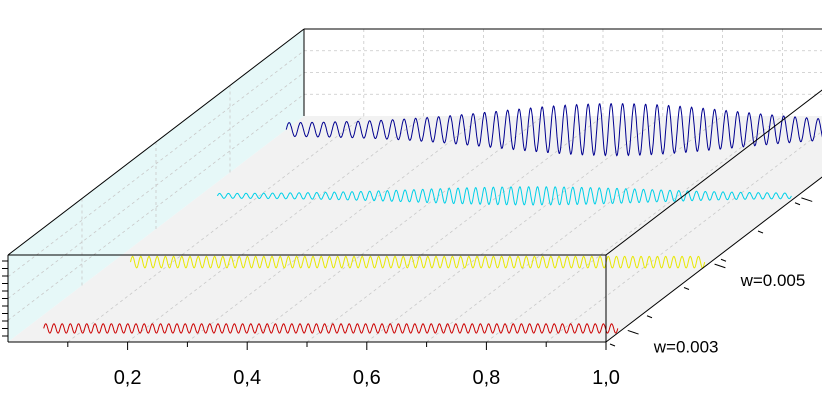 The width and height of the screenshot is (822, 416). I want to click on series-label: w=0.003, so click(686, 346).